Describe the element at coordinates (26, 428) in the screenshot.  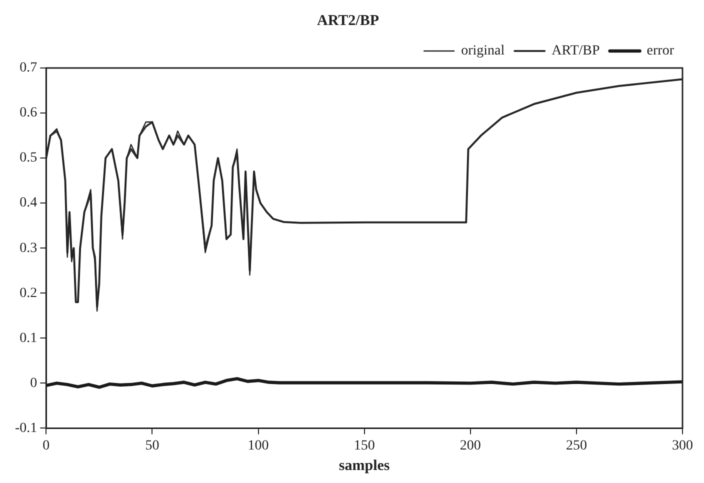
I see `y-tick-label: -0.1` at that location.